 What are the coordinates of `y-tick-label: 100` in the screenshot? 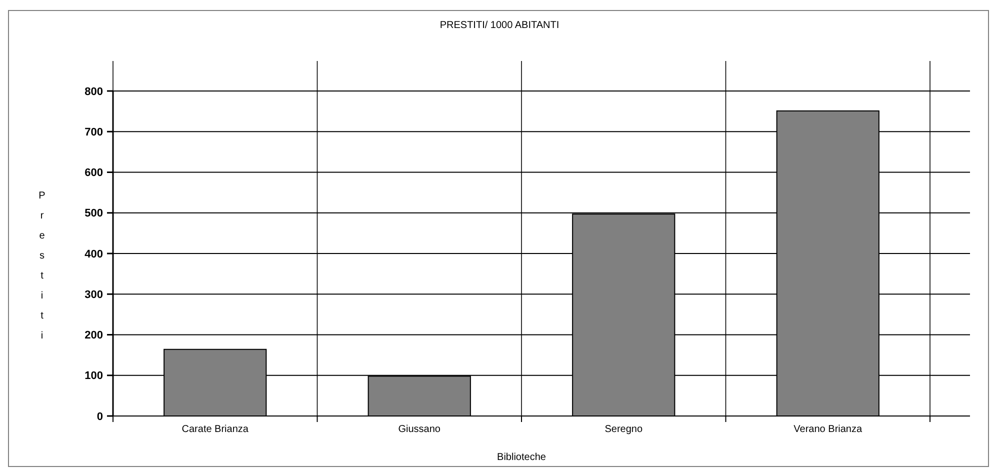 It's located at (93, 376).